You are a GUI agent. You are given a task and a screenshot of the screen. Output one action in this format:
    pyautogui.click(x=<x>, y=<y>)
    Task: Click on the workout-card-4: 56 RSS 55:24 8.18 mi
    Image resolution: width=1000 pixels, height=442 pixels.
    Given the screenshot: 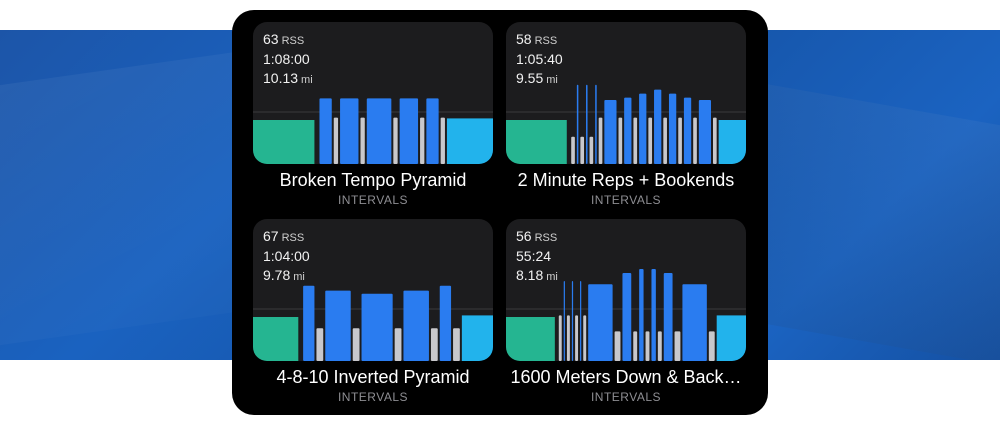 What is the action you would take?
    pyautogui.click(x=626, y=290)
    